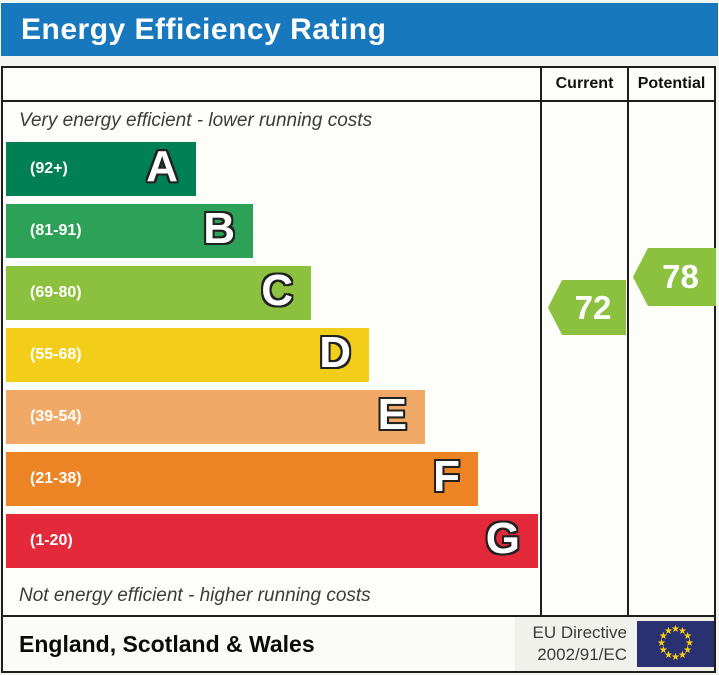 This screenshot has height=675, width=719. I want to click on band-letter: E, so click(392, 415).